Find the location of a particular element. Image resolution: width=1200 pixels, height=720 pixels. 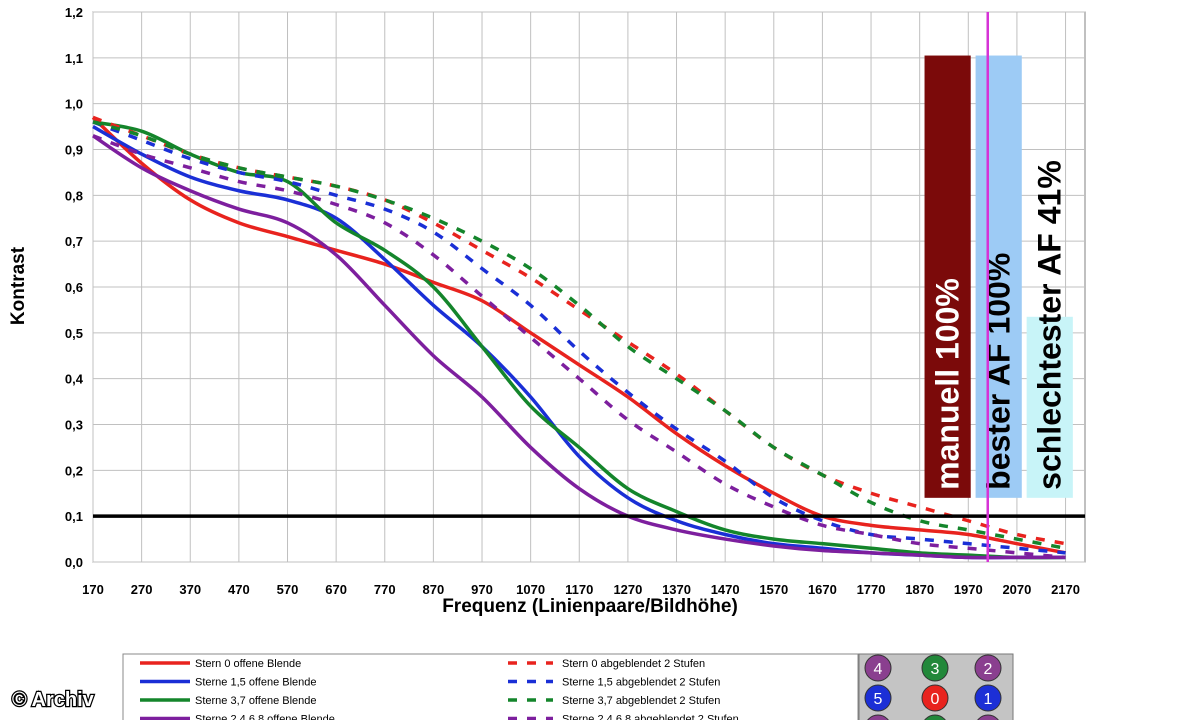

x-tick-label: 970 is located at coordinates (482, 589).